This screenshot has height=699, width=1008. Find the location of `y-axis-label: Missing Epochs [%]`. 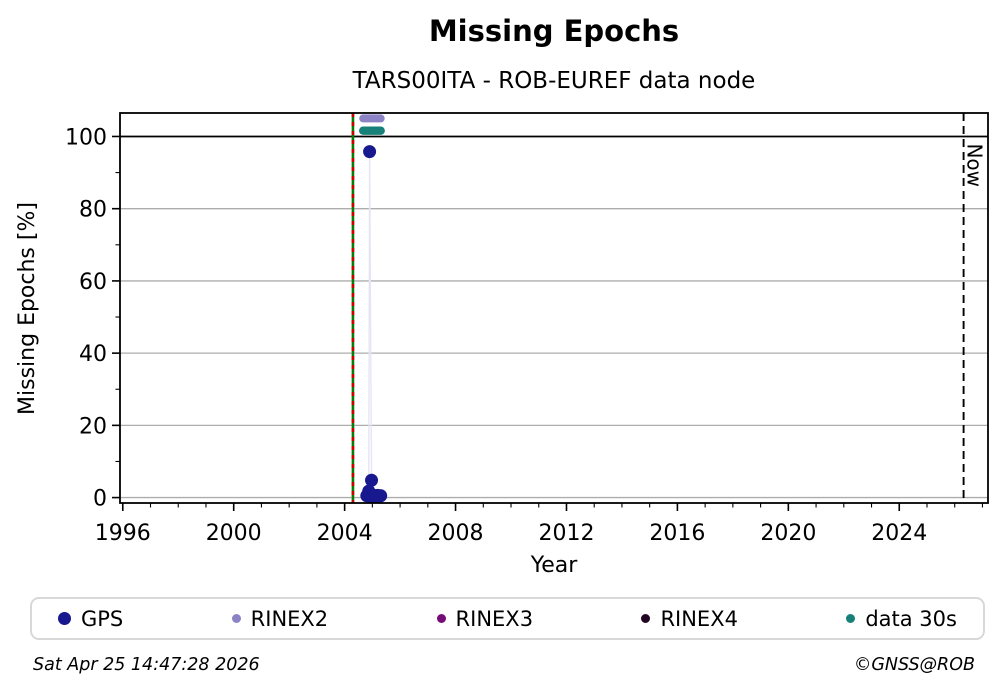

y-axis-label: Missing Epochs [%] is located at coordinates (27, 308).